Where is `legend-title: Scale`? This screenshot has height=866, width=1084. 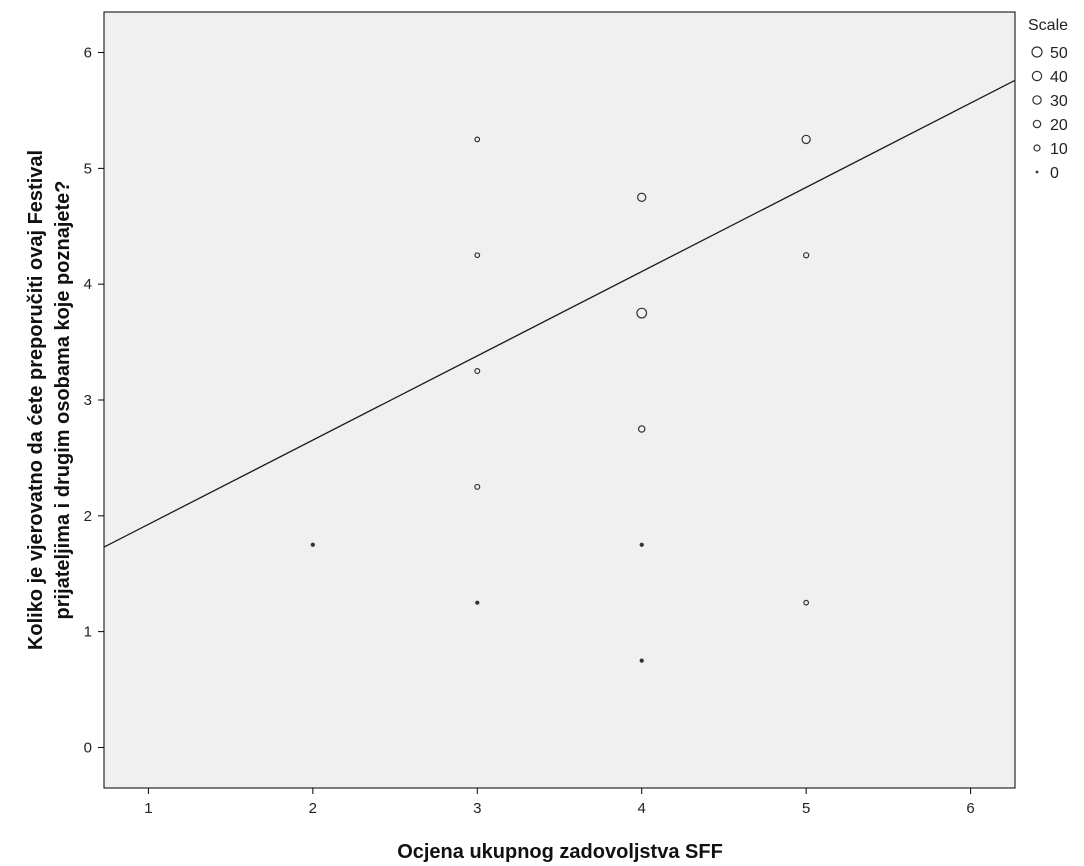 legend-title: Scale is located at coordinates (1048, 25).